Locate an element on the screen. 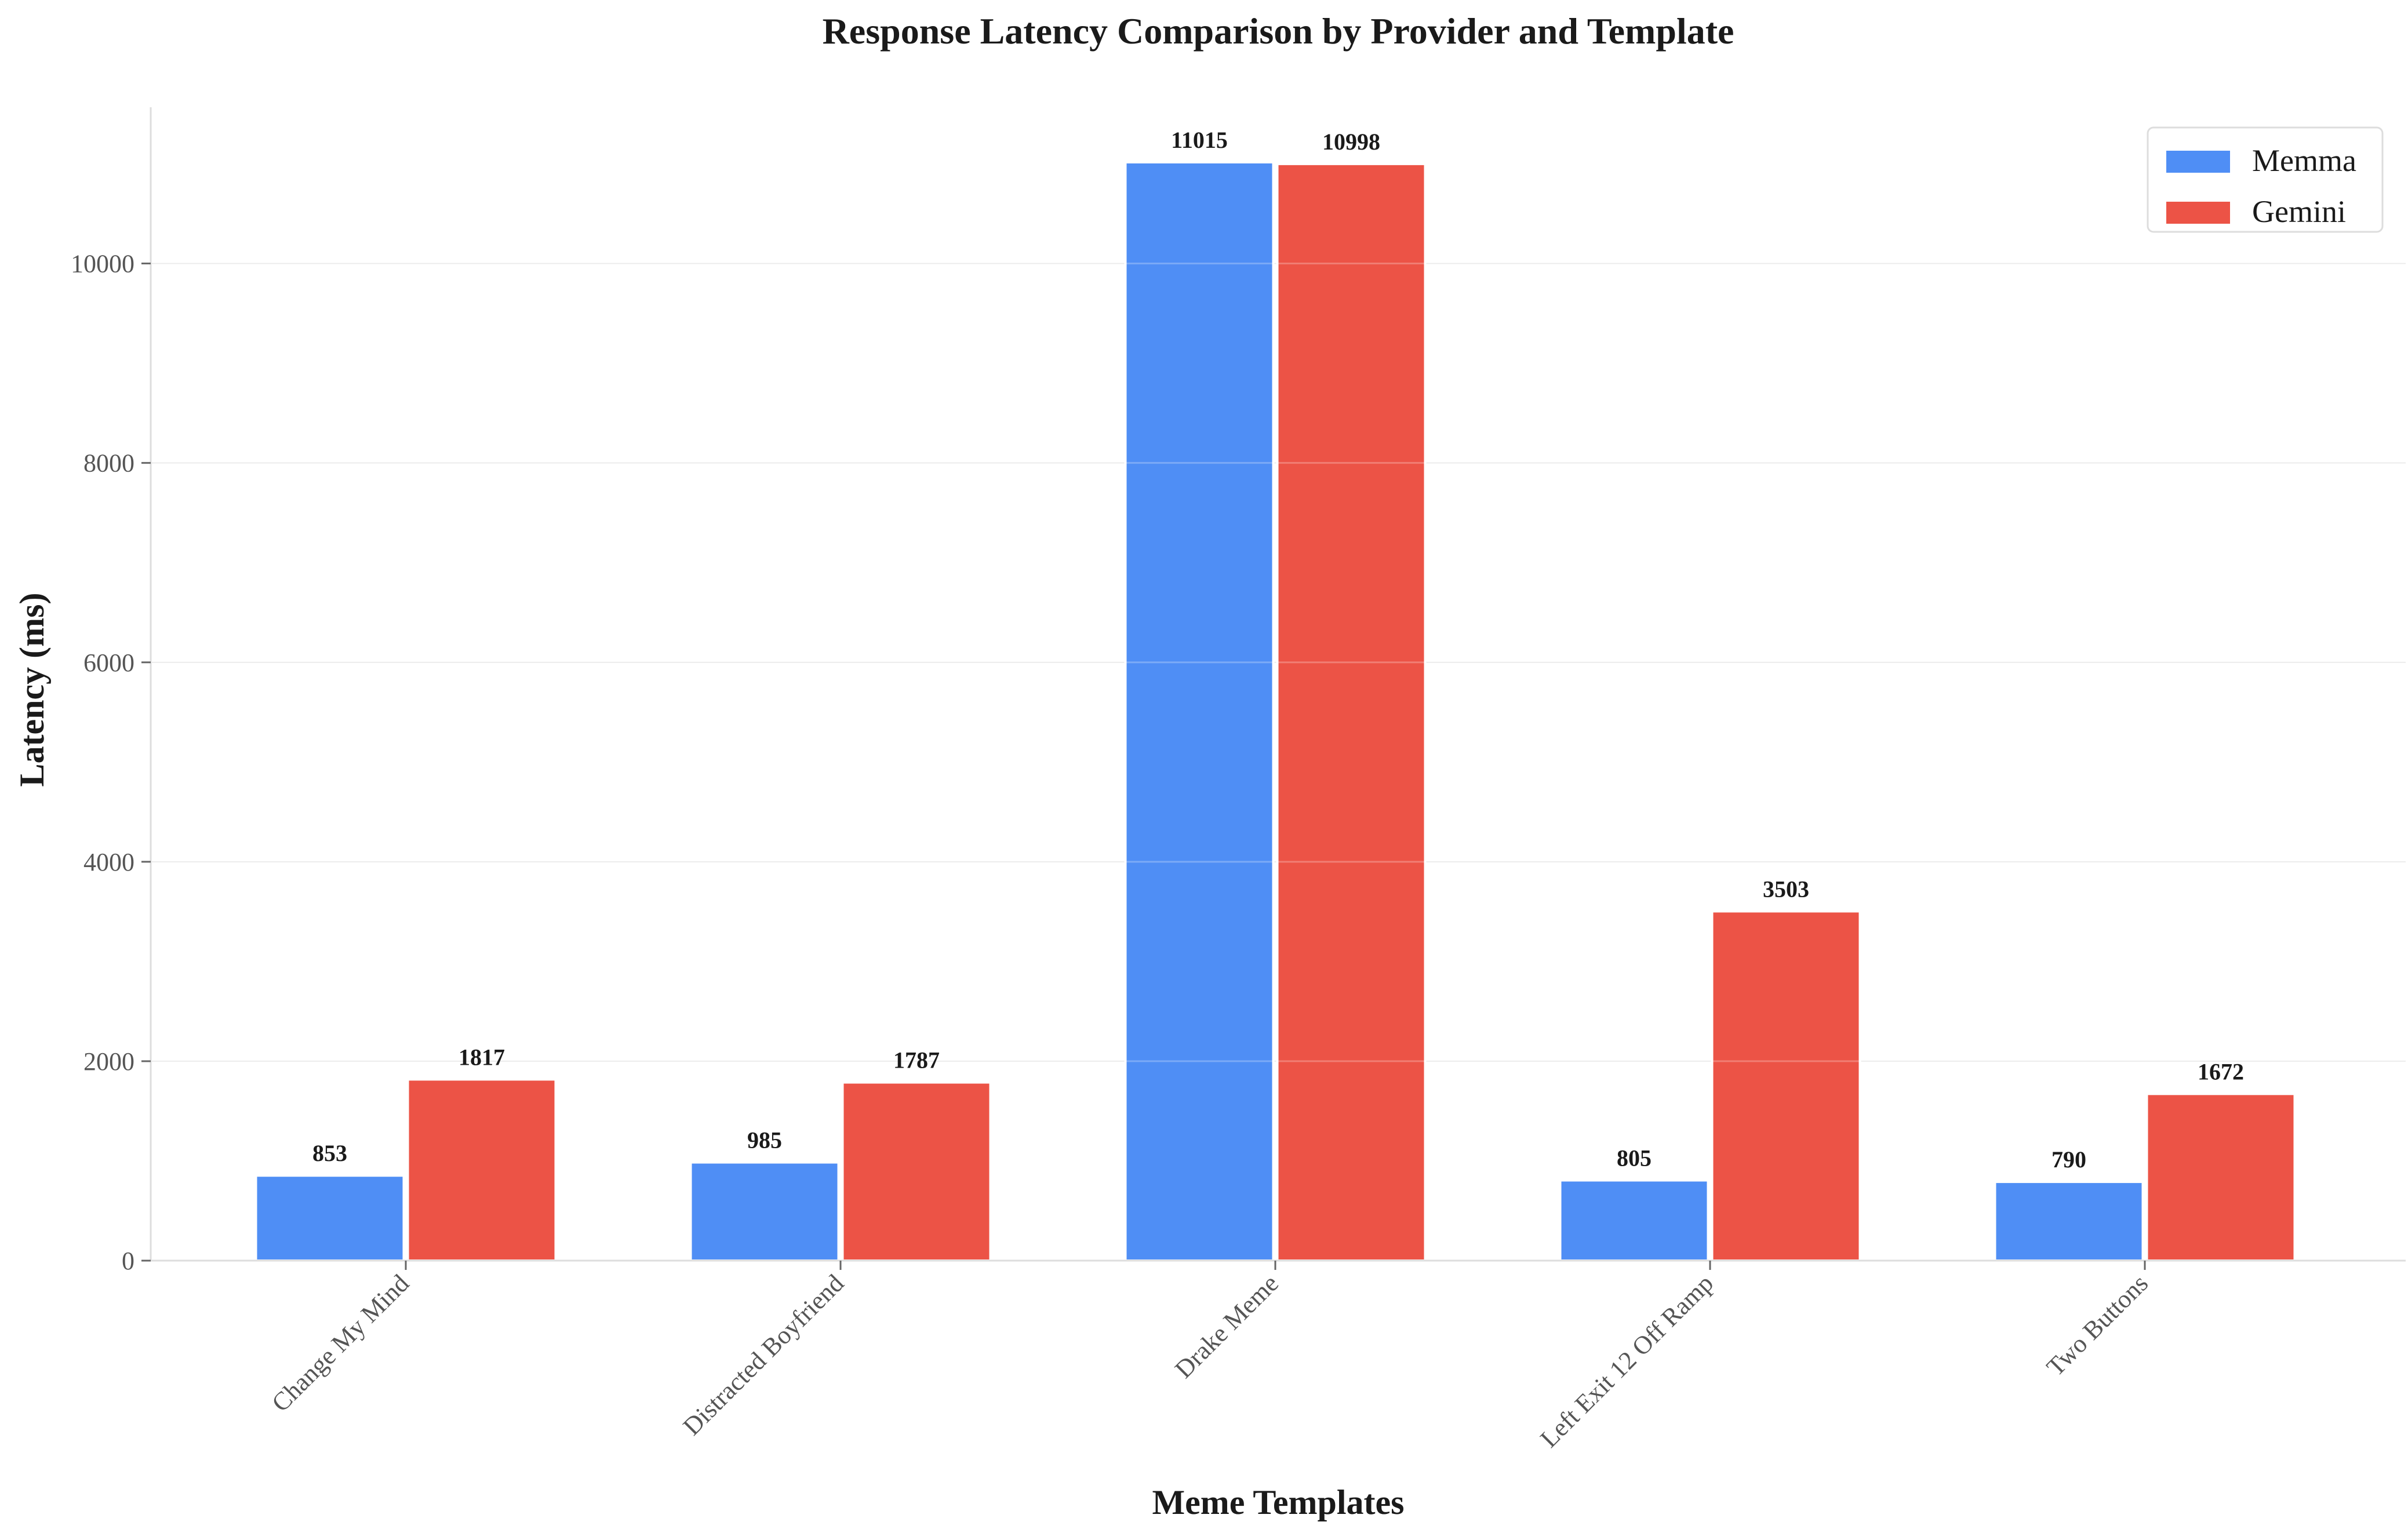  legend: Memma Gemini is located at coordinates (2265, 179).